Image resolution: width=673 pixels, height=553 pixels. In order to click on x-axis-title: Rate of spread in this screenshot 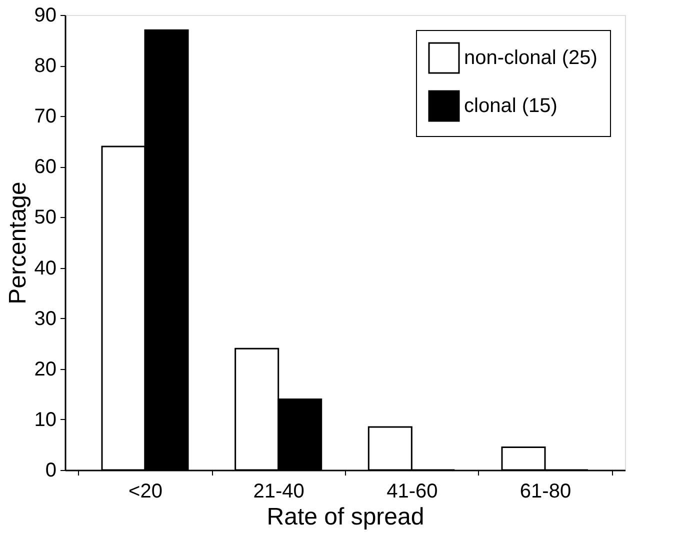, I will do `click(345, 517)`.